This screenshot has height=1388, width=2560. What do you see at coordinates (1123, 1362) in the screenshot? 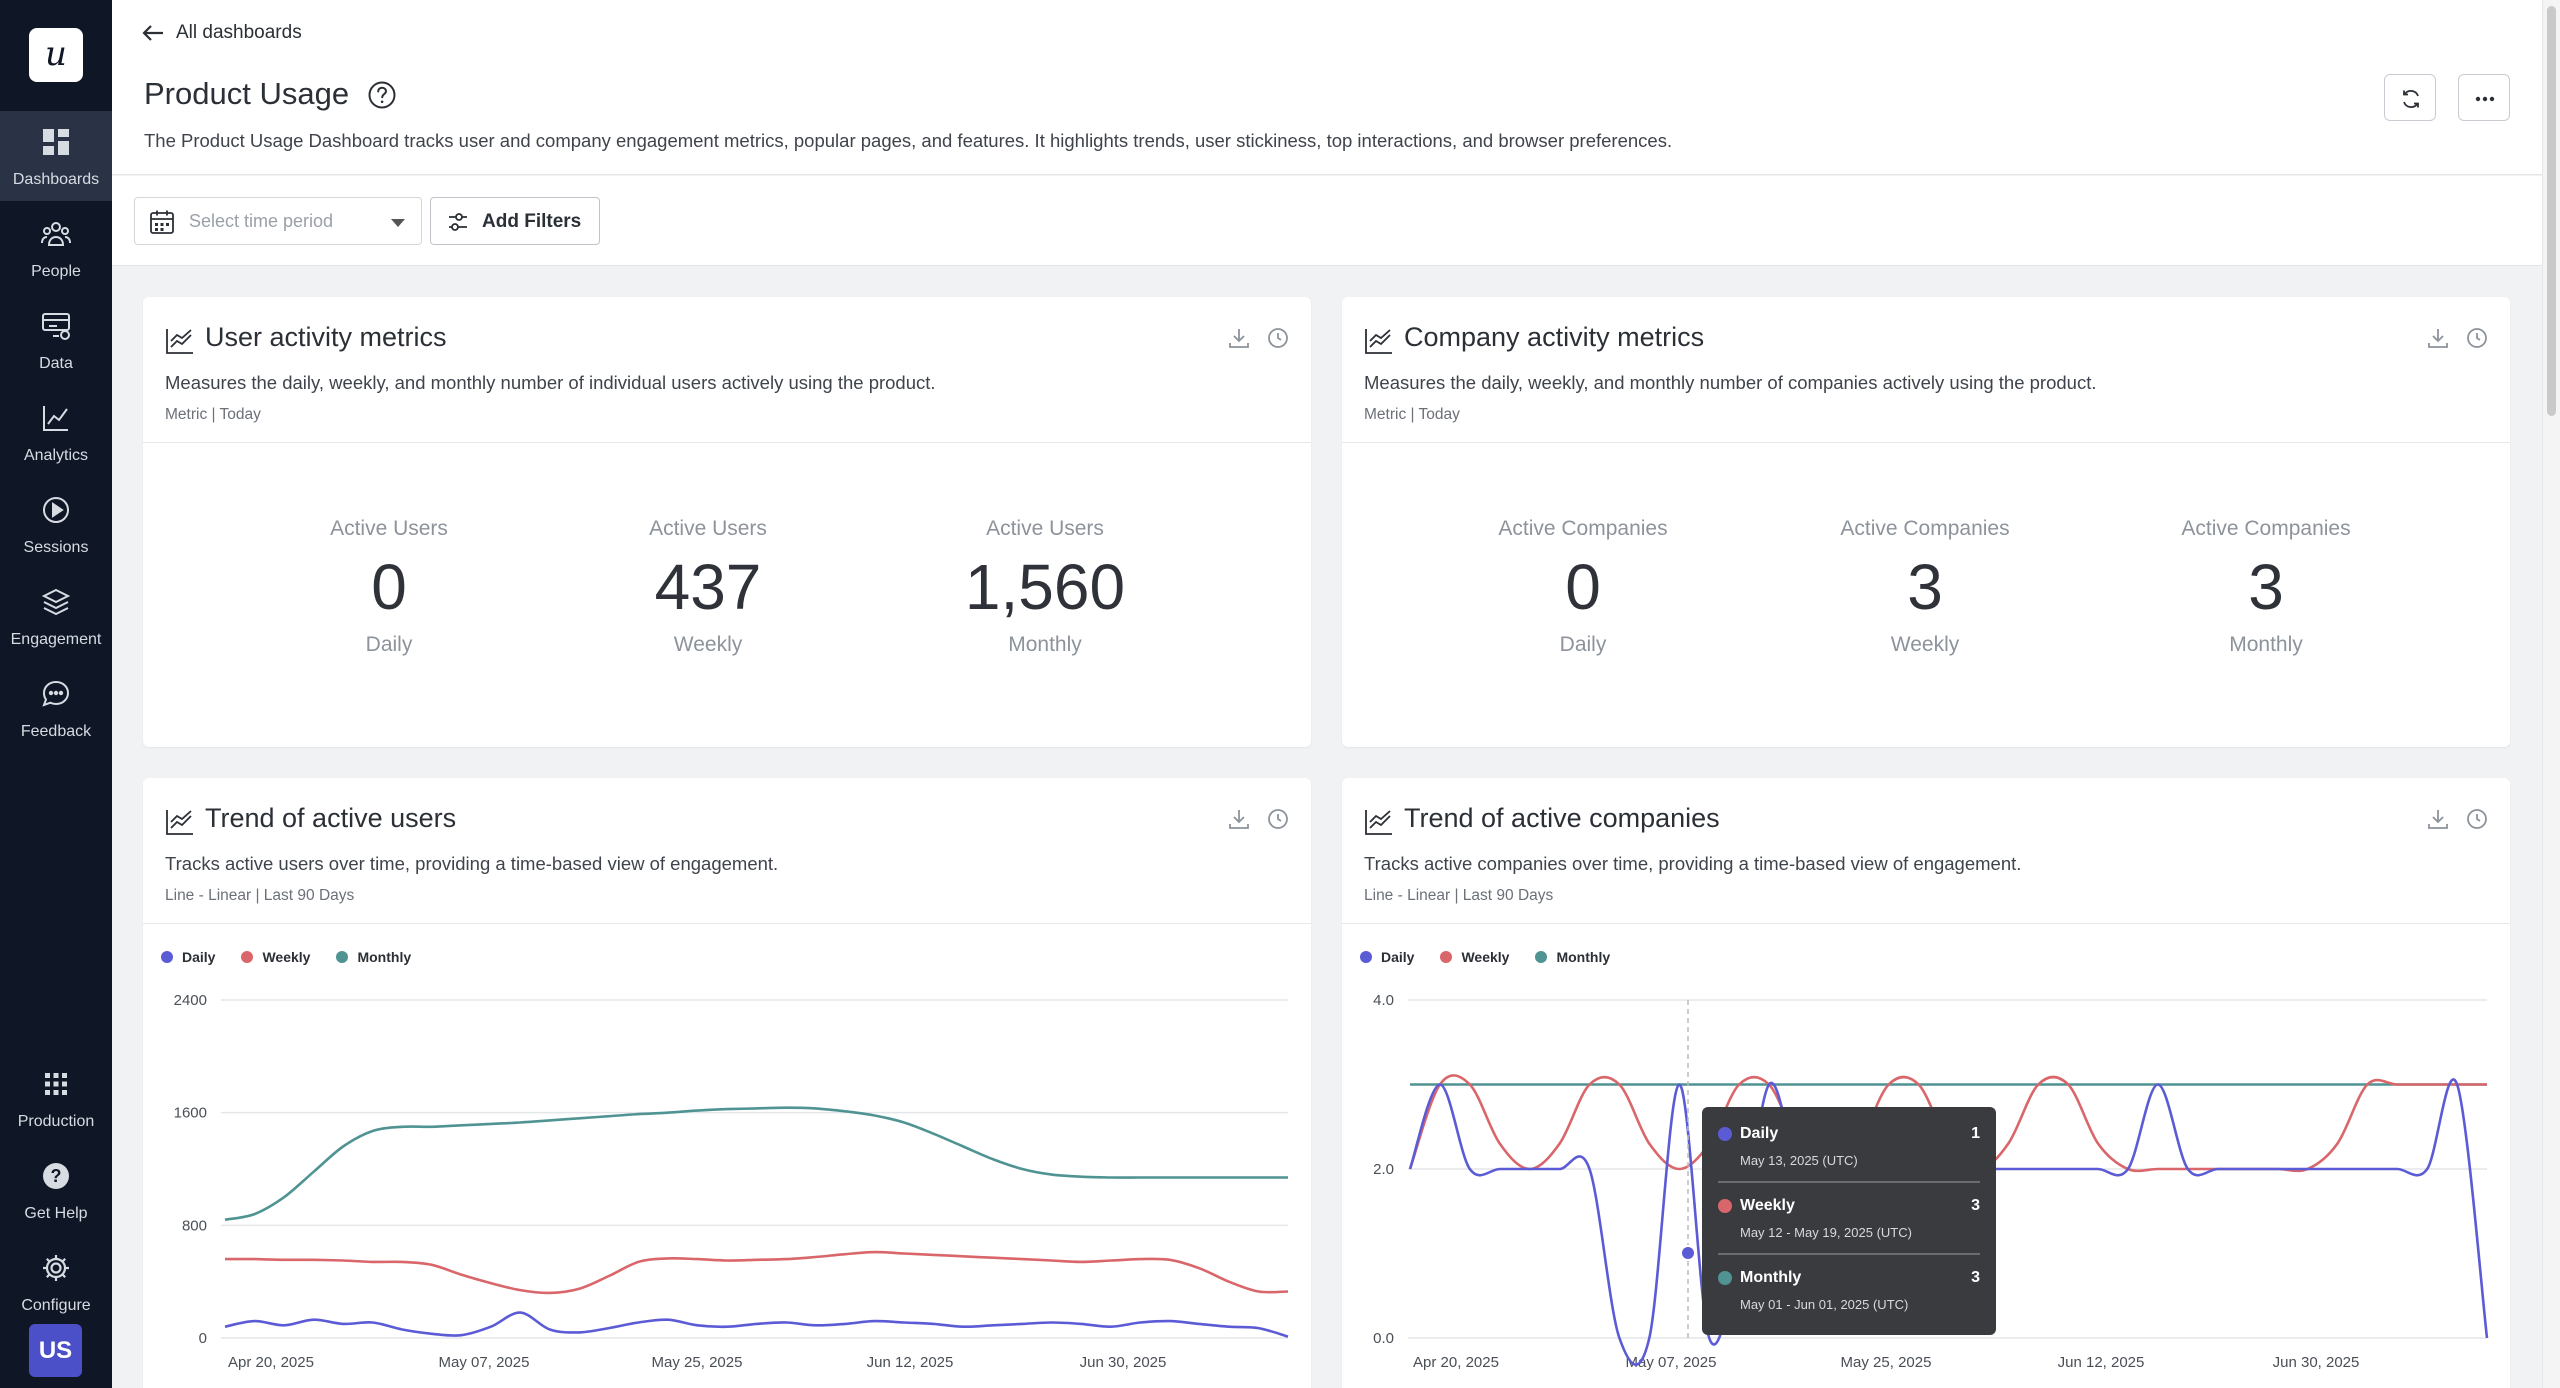
I see `x-tick-label: Jun 30, 2025` at bounding box center [1123, 1362].